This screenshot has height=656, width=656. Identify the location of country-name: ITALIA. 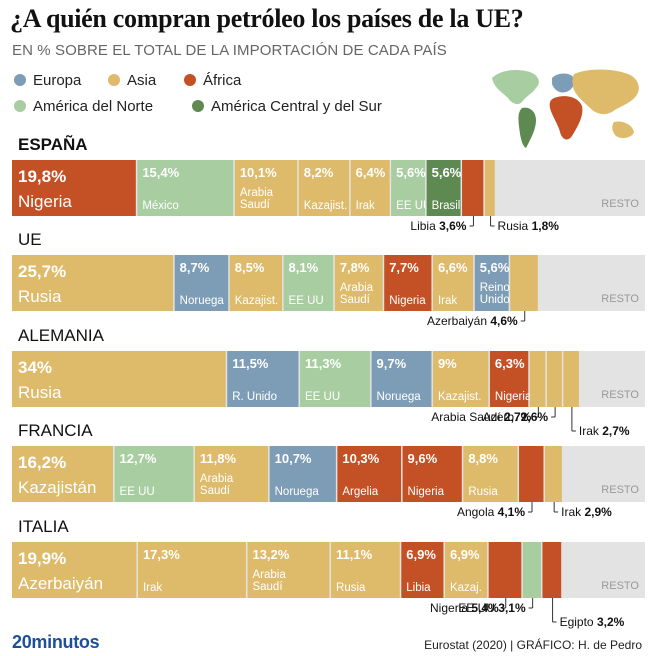
(43, 526).